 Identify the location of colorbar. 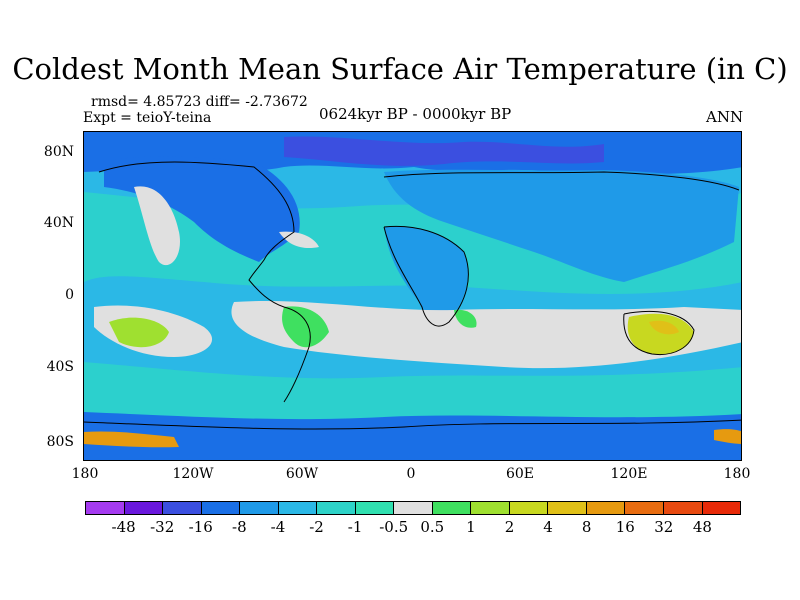
(413, 508).